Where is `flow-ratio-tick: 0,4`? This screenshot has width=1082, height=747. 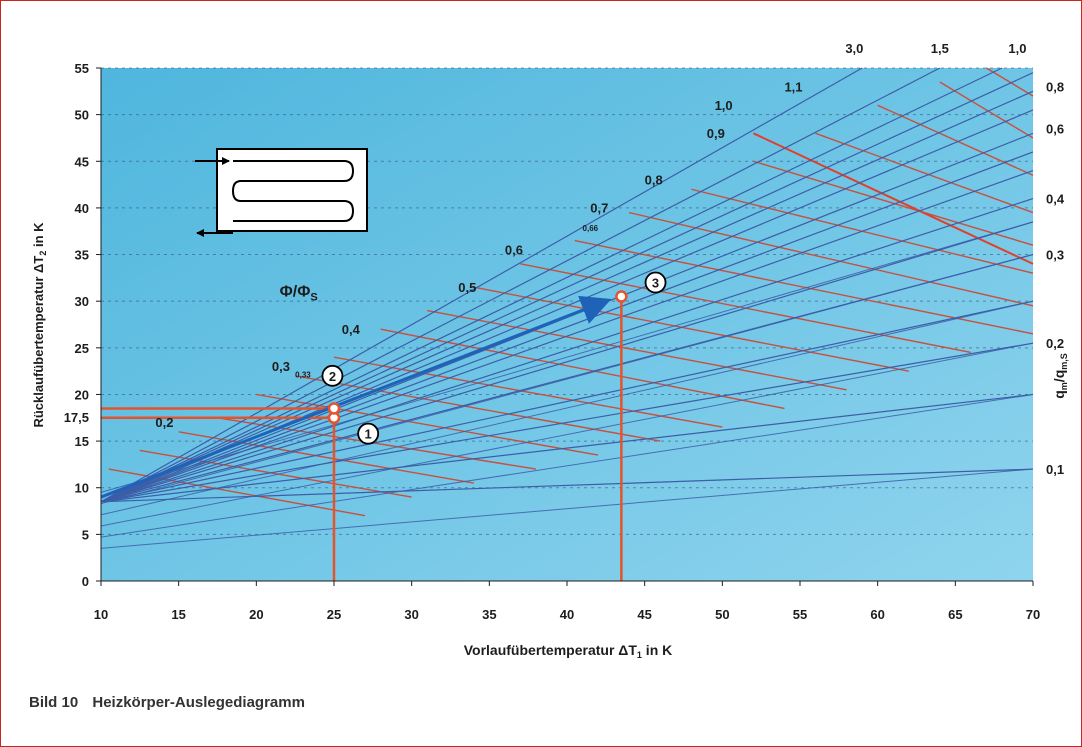 flow-ratio-tick: 0,4 is located at coordinates (1055, 199).